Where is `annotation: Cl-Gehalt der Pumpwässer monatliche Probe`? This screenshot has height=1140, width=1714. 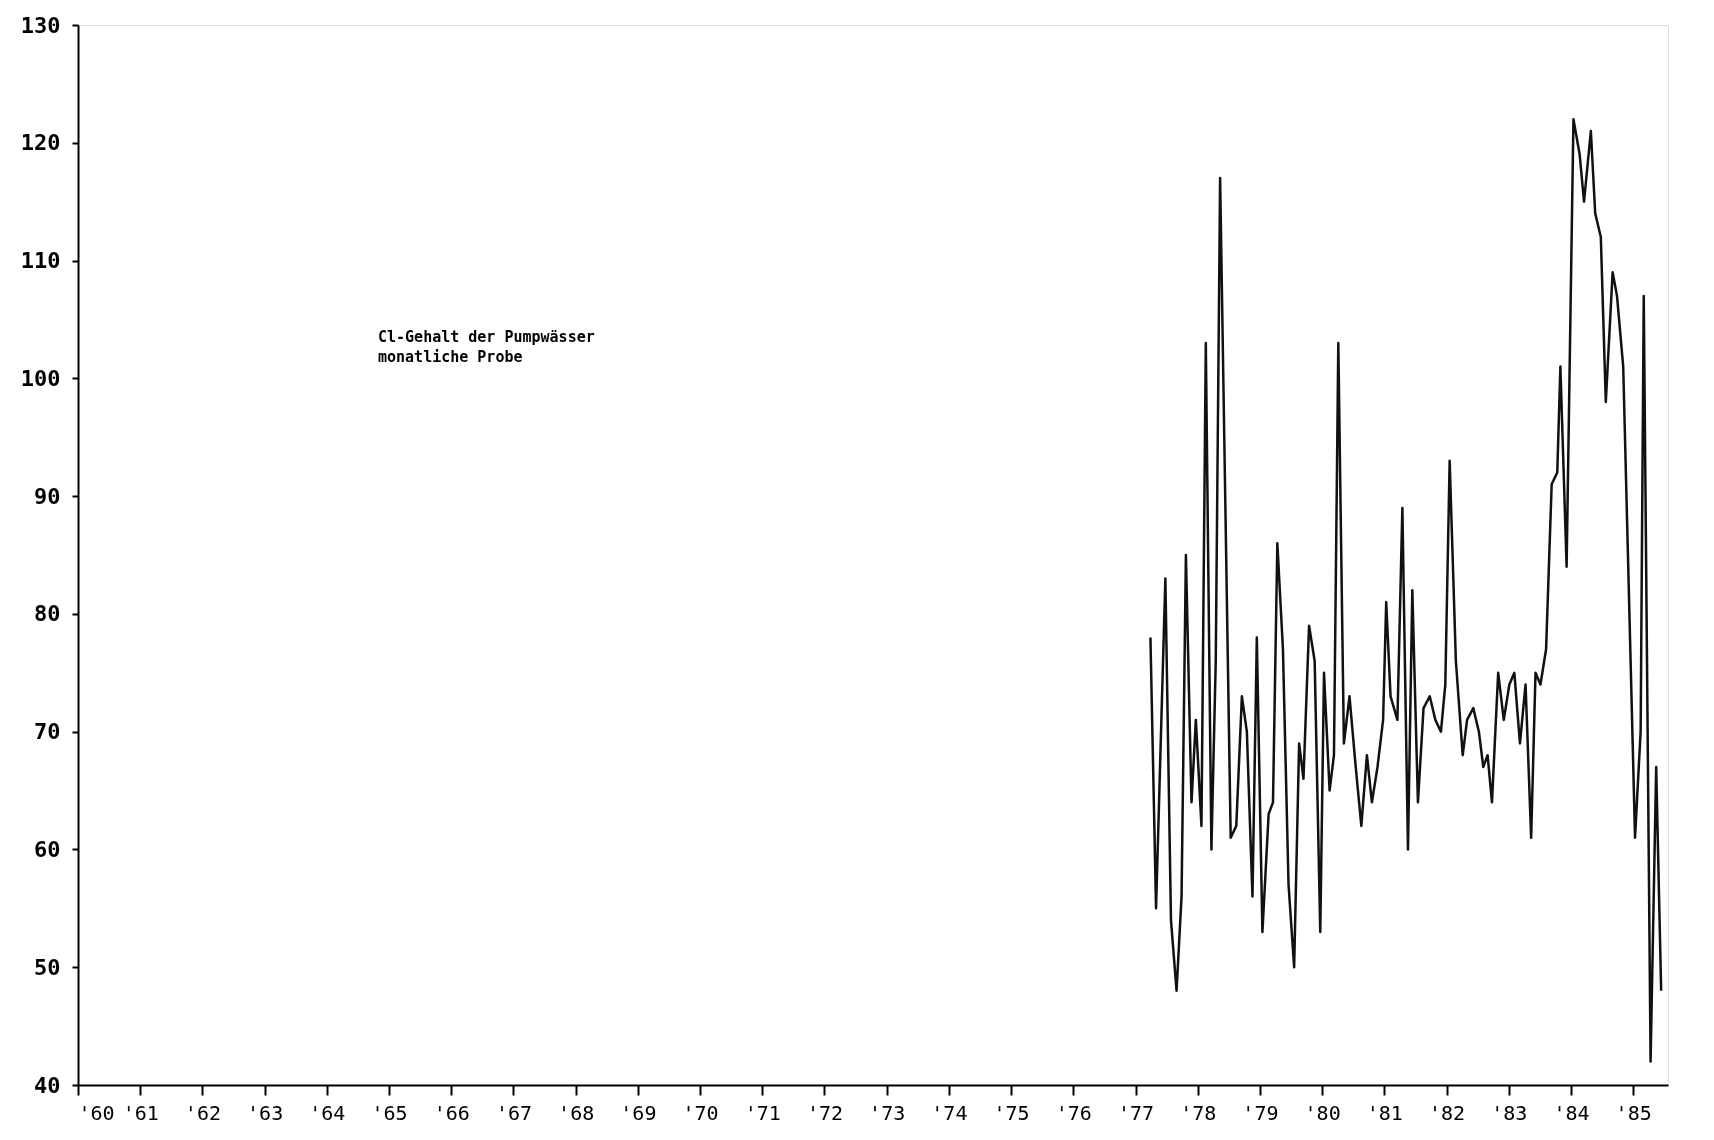
annotation: Cl-Gehalt der Pumpwässer monatliche Probe is located at coordinates (486, 347).